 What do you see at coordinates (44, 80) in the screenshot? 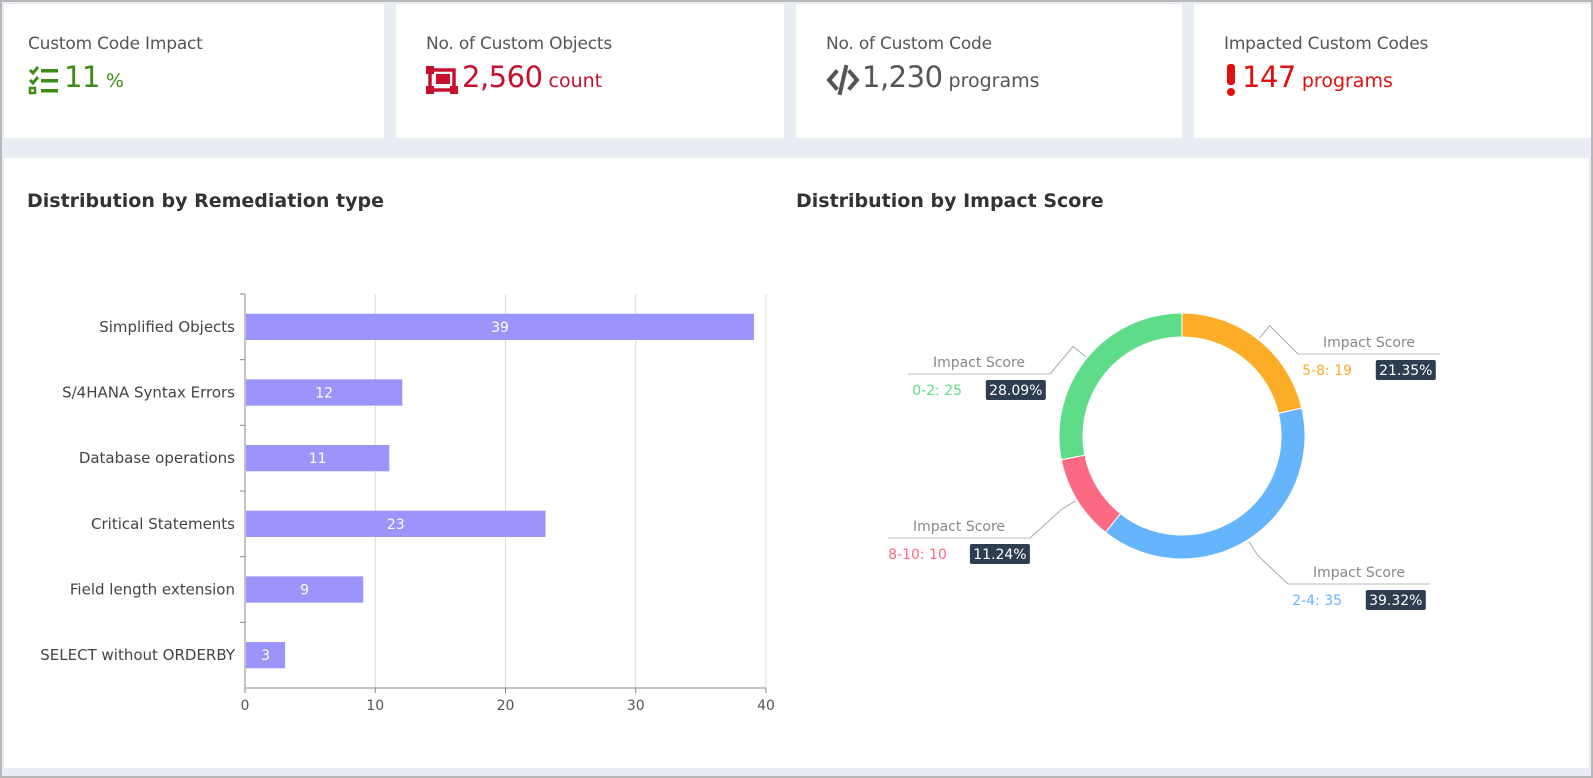
I see `checklist-icon` at bounding box center [44, 80].